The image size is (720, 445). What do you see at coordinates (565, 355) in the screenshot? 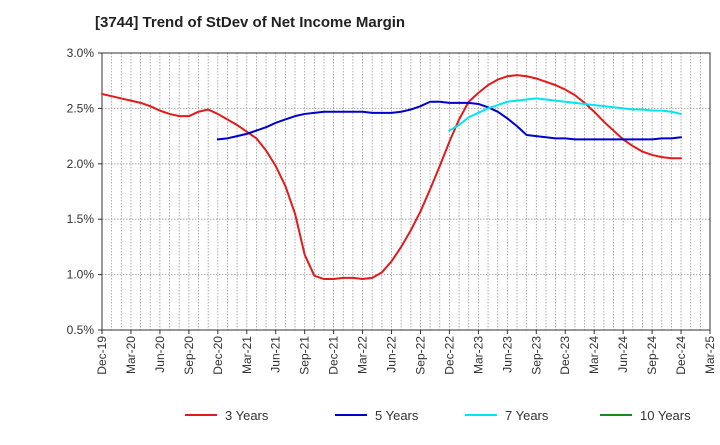
I see `x-tick-label: Dec-23` at bounding box center [565, 355].